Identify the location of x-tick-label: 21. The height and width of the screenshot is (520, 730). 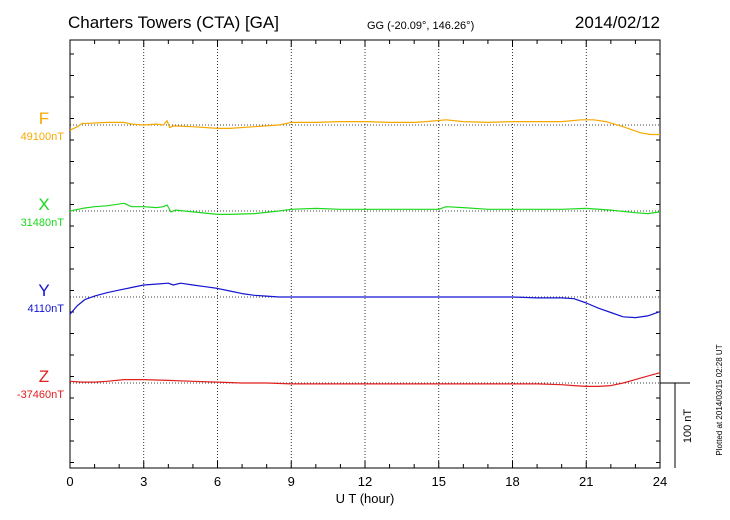
(586, 481).